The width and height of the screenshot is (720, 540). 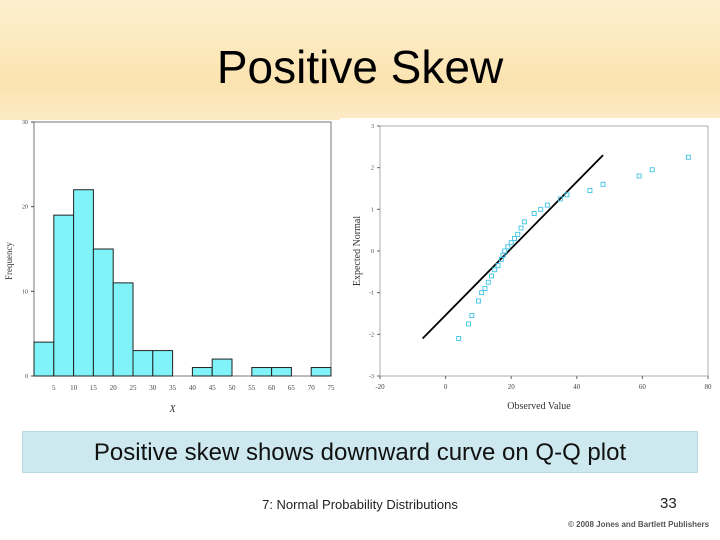 I want to click on x-tick-label: 25, so click(x=134, y=388).